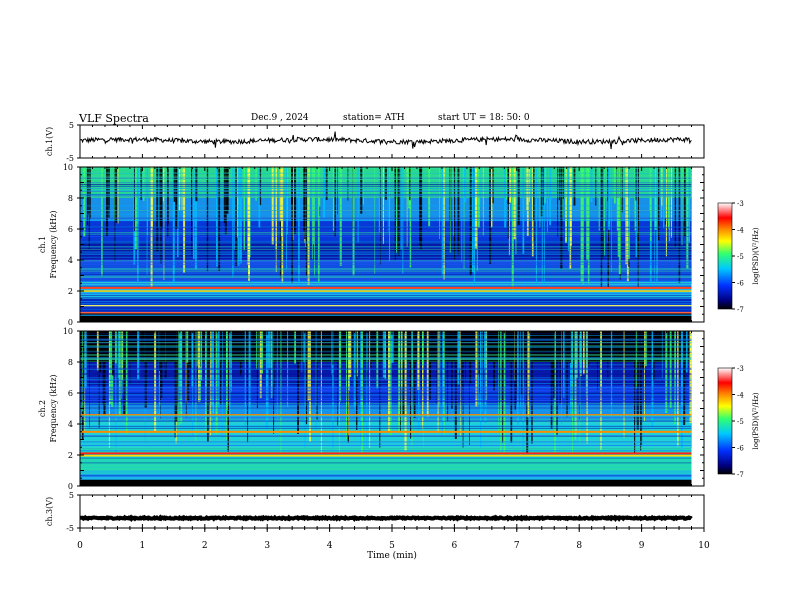  Describe the element at coordinates (740, 422) in the screenshot. I see `ch2-spectrogram-colorbar-tick-label: -5` at that location.